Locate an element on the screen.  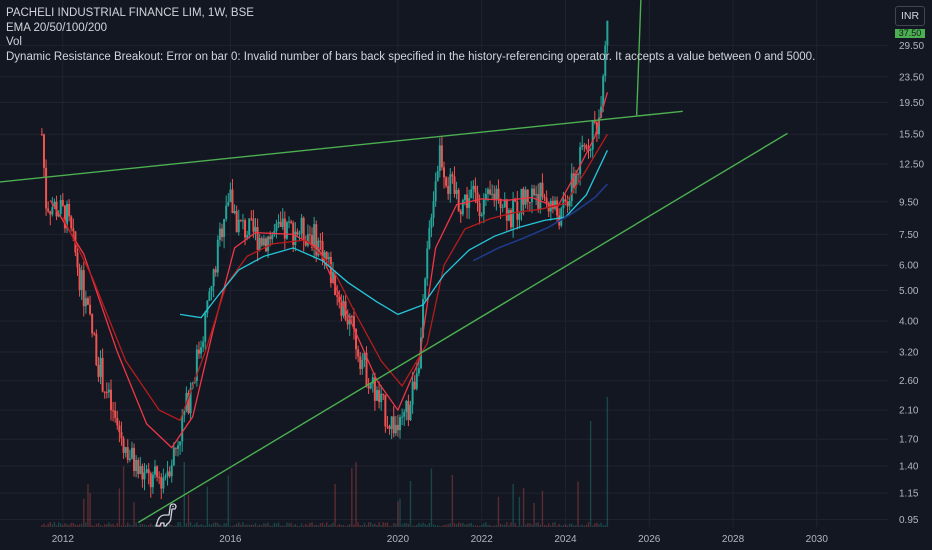
time-axis: 2012 2016 2020 2022 2024 2026 2028 2030 is located at coordinates (440, 539).